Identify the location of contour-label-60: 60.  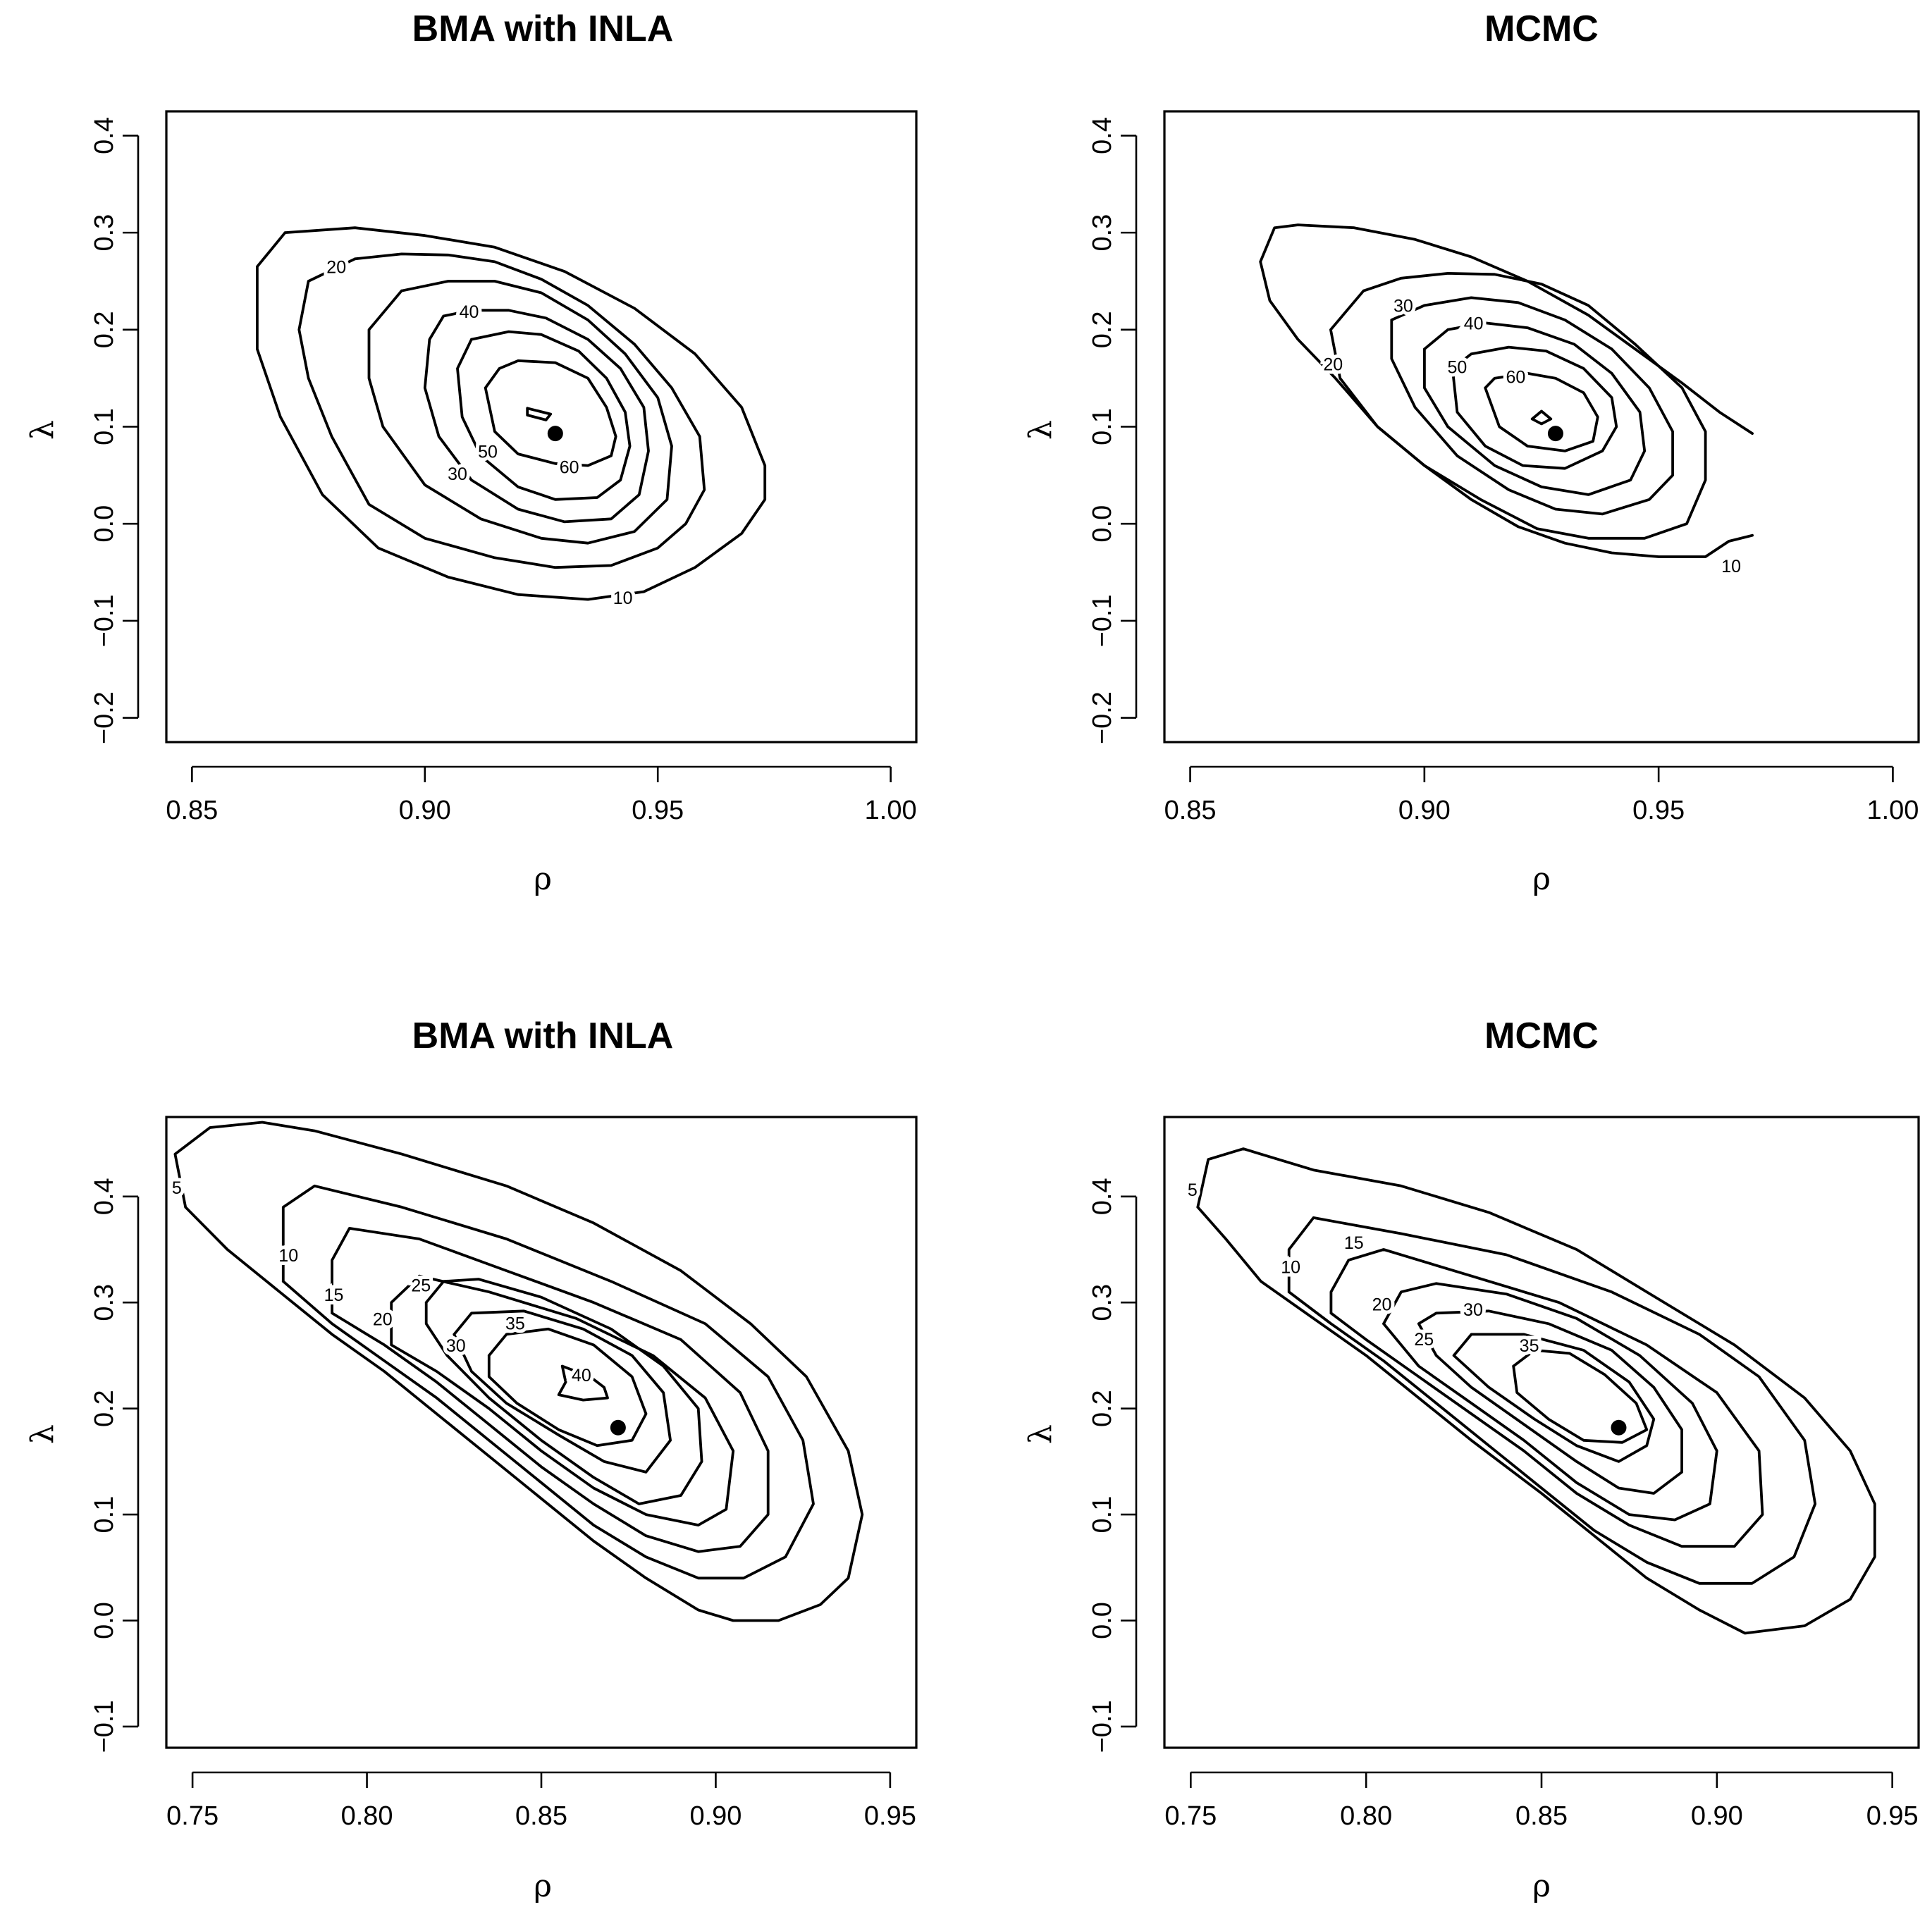
(1516, 377).